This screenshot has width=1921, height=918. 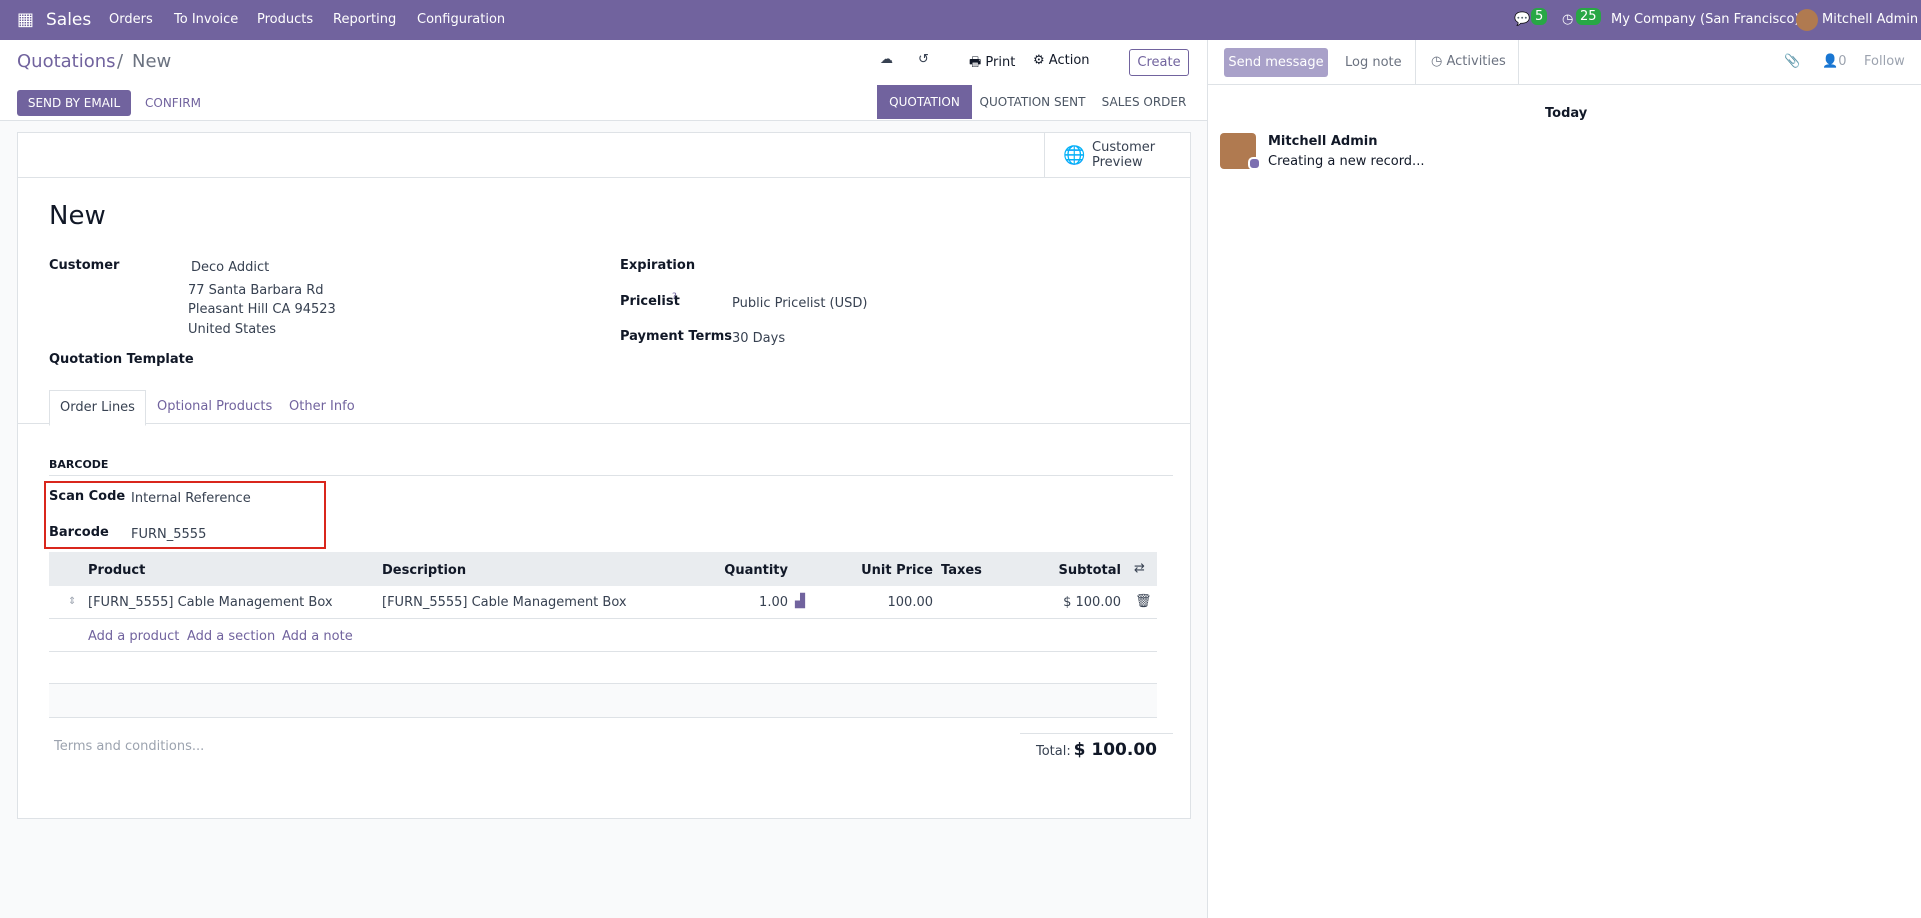 I want to click on delete-icon: 🗑, so click(x=1143, y=601).